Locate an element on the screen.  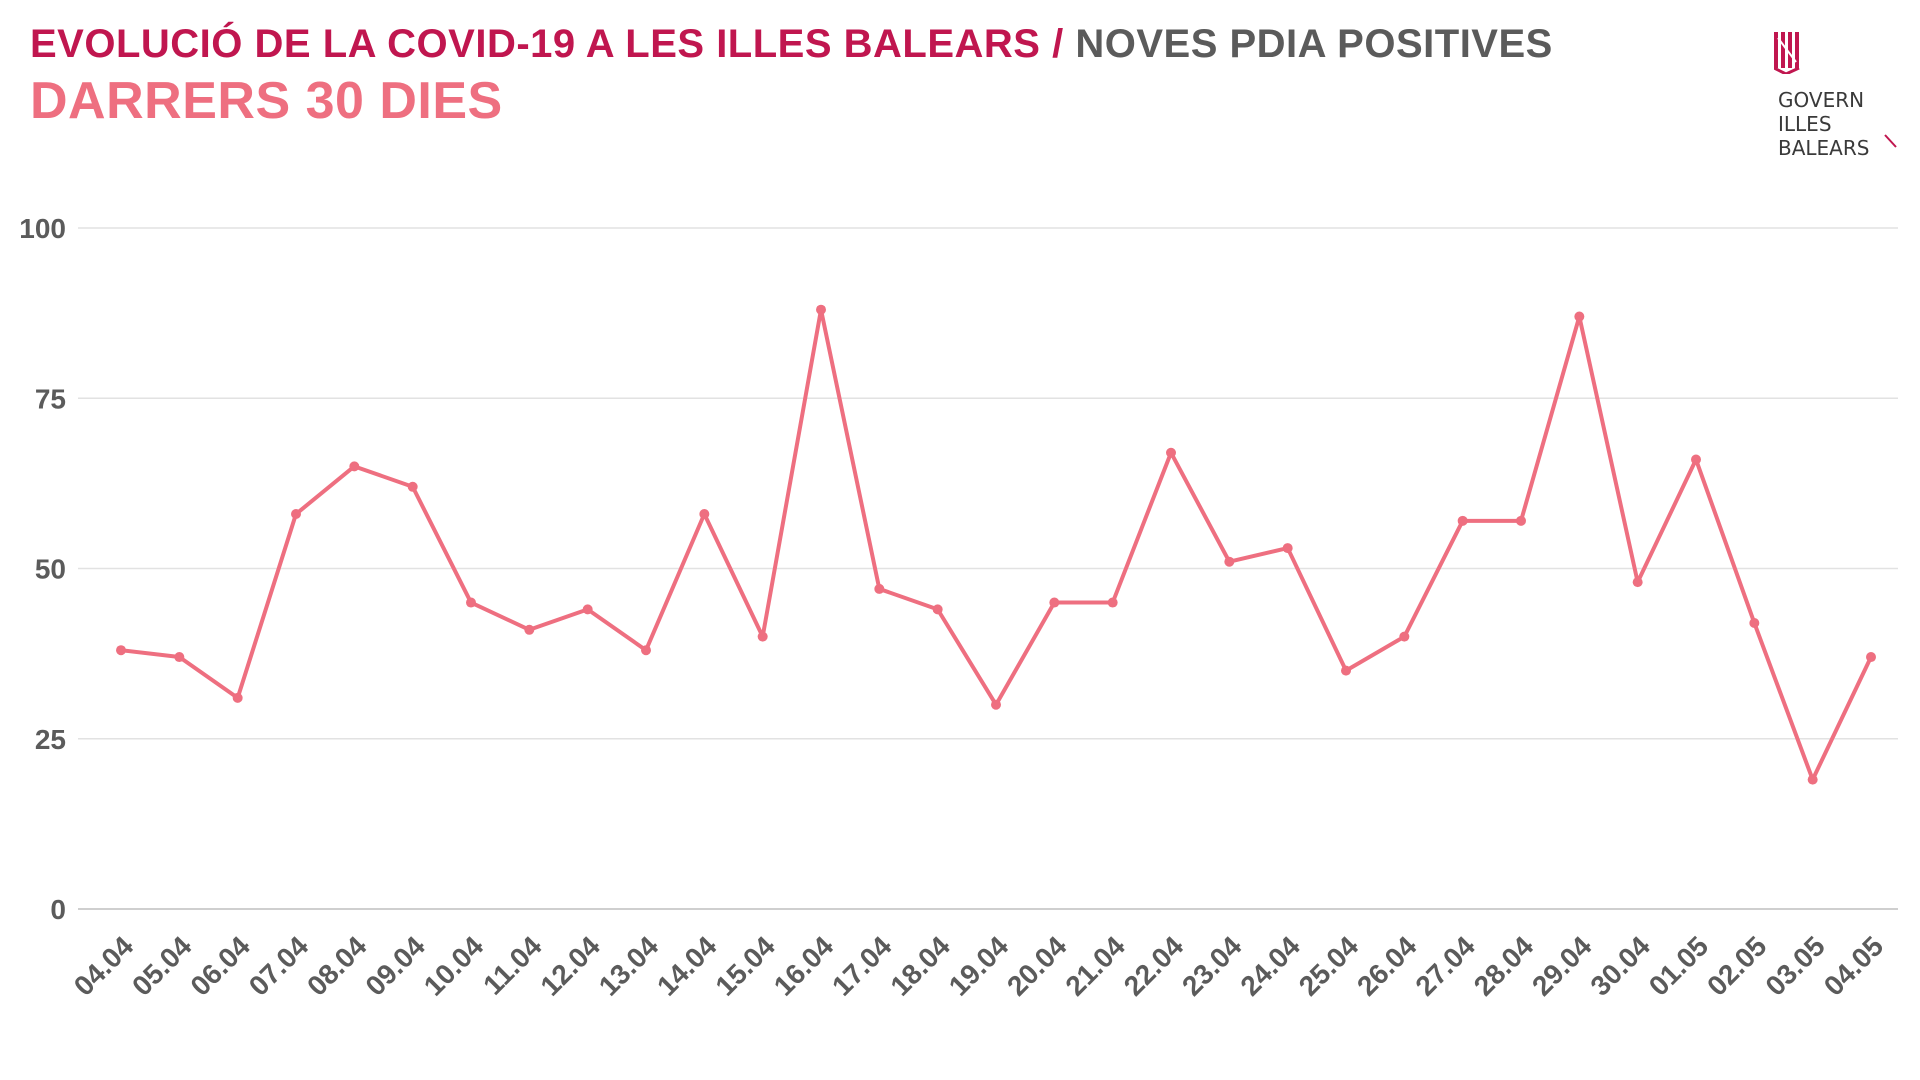
x-tick-label: 17.04 is located at coordinates (862, 966).